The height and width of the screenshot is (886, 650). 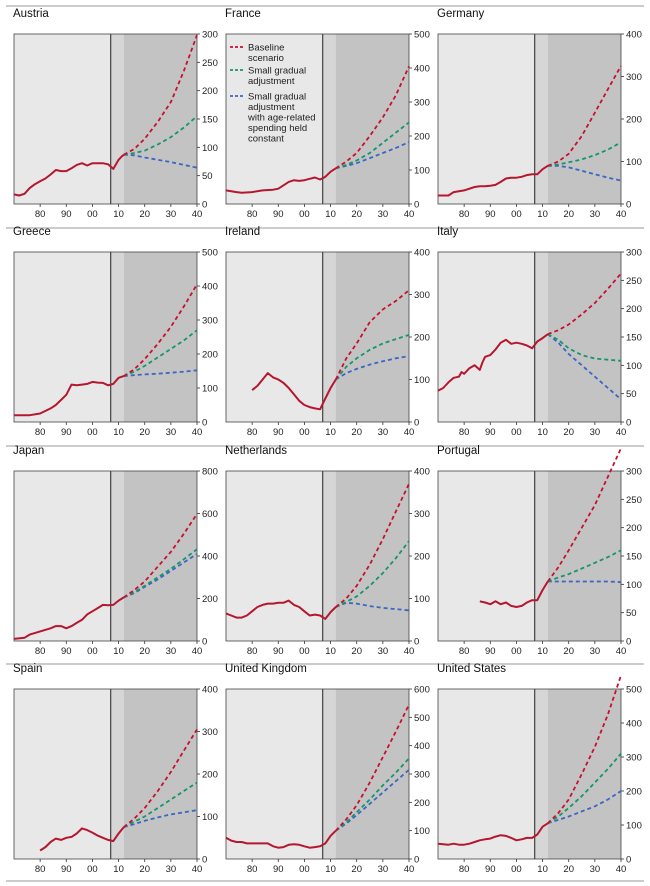 I want to click on panel-title: Portugal, so click(x=458, y=451).